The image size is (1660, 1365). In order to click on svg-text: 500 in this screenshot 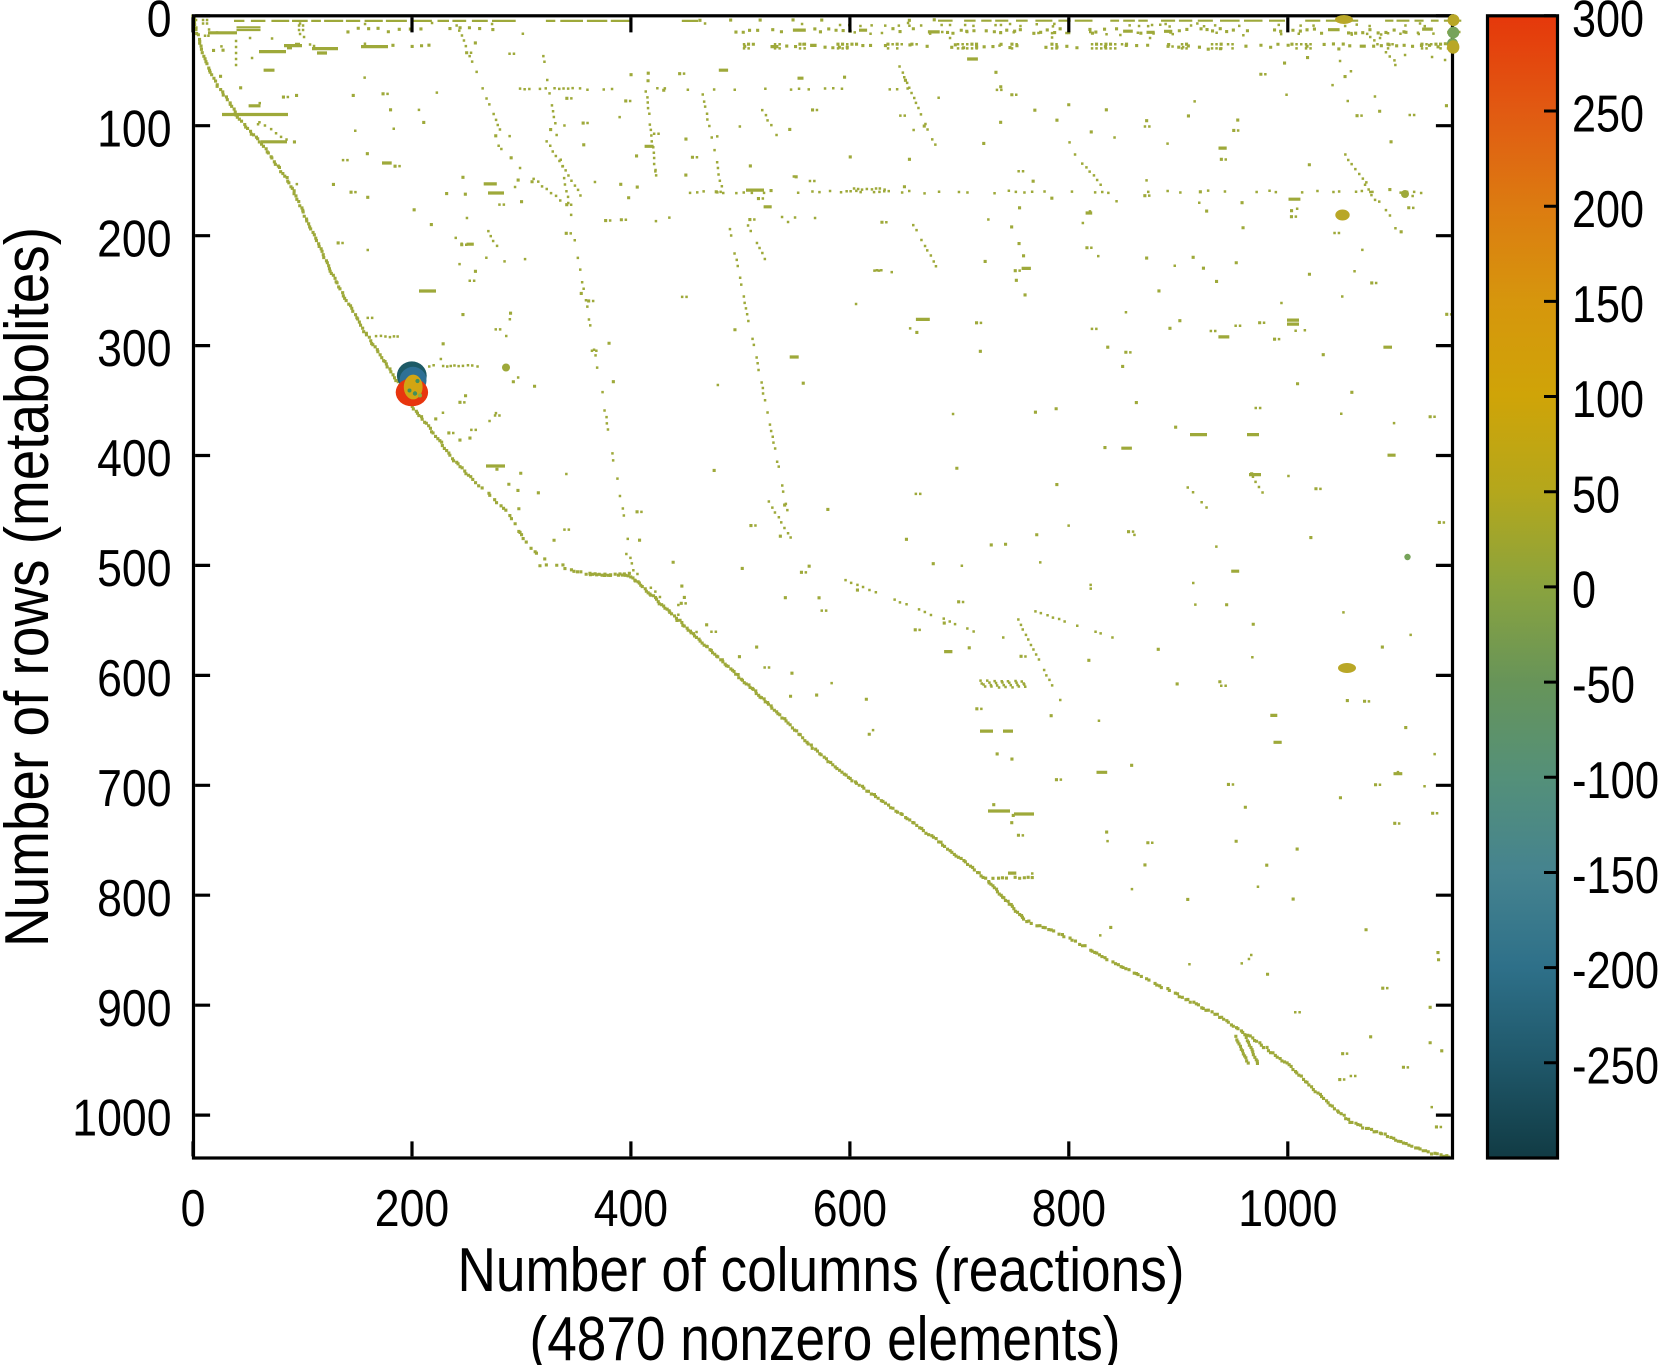, I will do `click(134, 568)`.